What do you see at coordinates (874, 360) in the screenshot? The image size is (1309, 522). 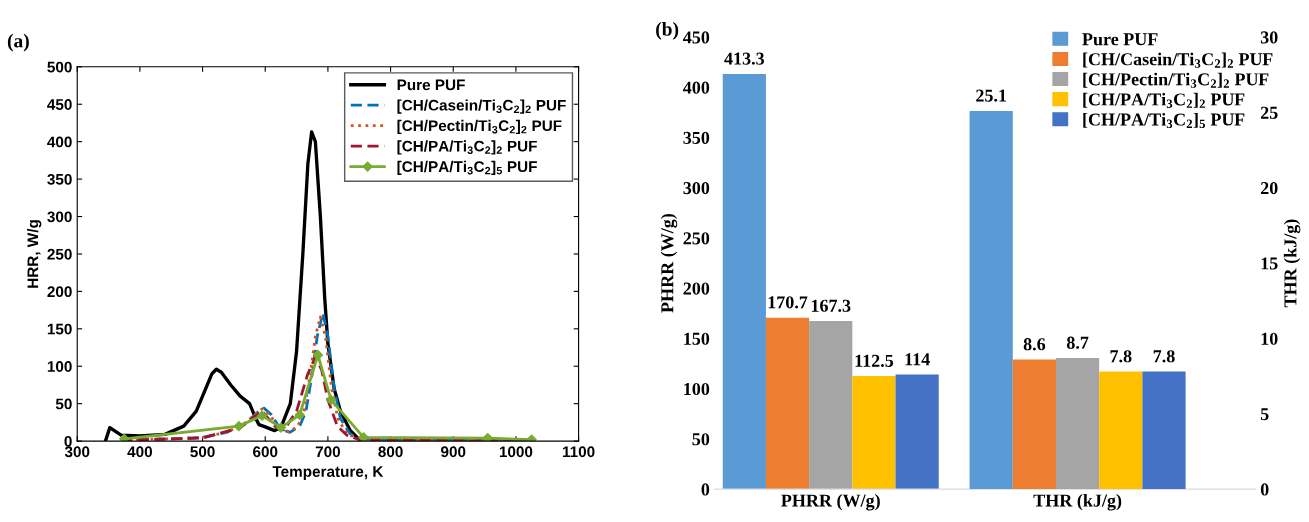 I see `data-label: 112.5` at bounding box center [874, 360].